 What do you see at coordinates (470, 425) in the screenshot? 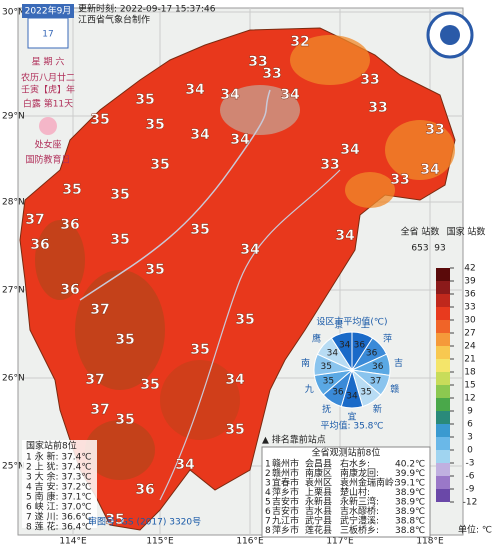
I see `legend-tick-label: 6` at bounding box center [470, 425].